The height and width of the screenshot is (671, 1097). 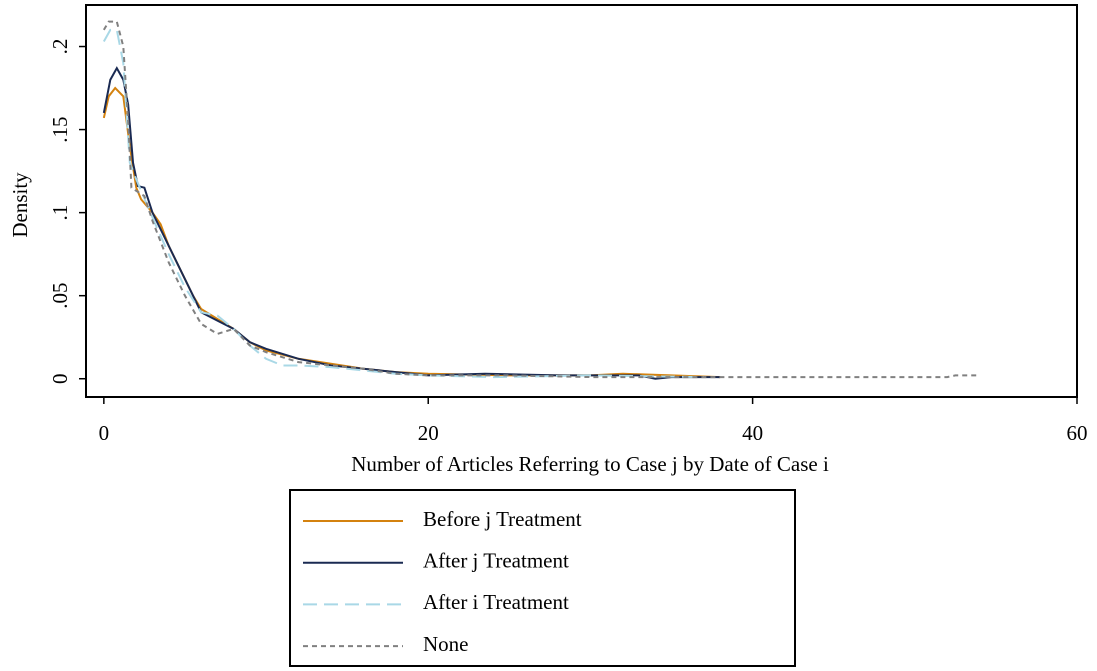 What do you see at coordinates (20, 205) in the screenshot?
I see `y-axis-label: Density` at bounding box center [20, 205].